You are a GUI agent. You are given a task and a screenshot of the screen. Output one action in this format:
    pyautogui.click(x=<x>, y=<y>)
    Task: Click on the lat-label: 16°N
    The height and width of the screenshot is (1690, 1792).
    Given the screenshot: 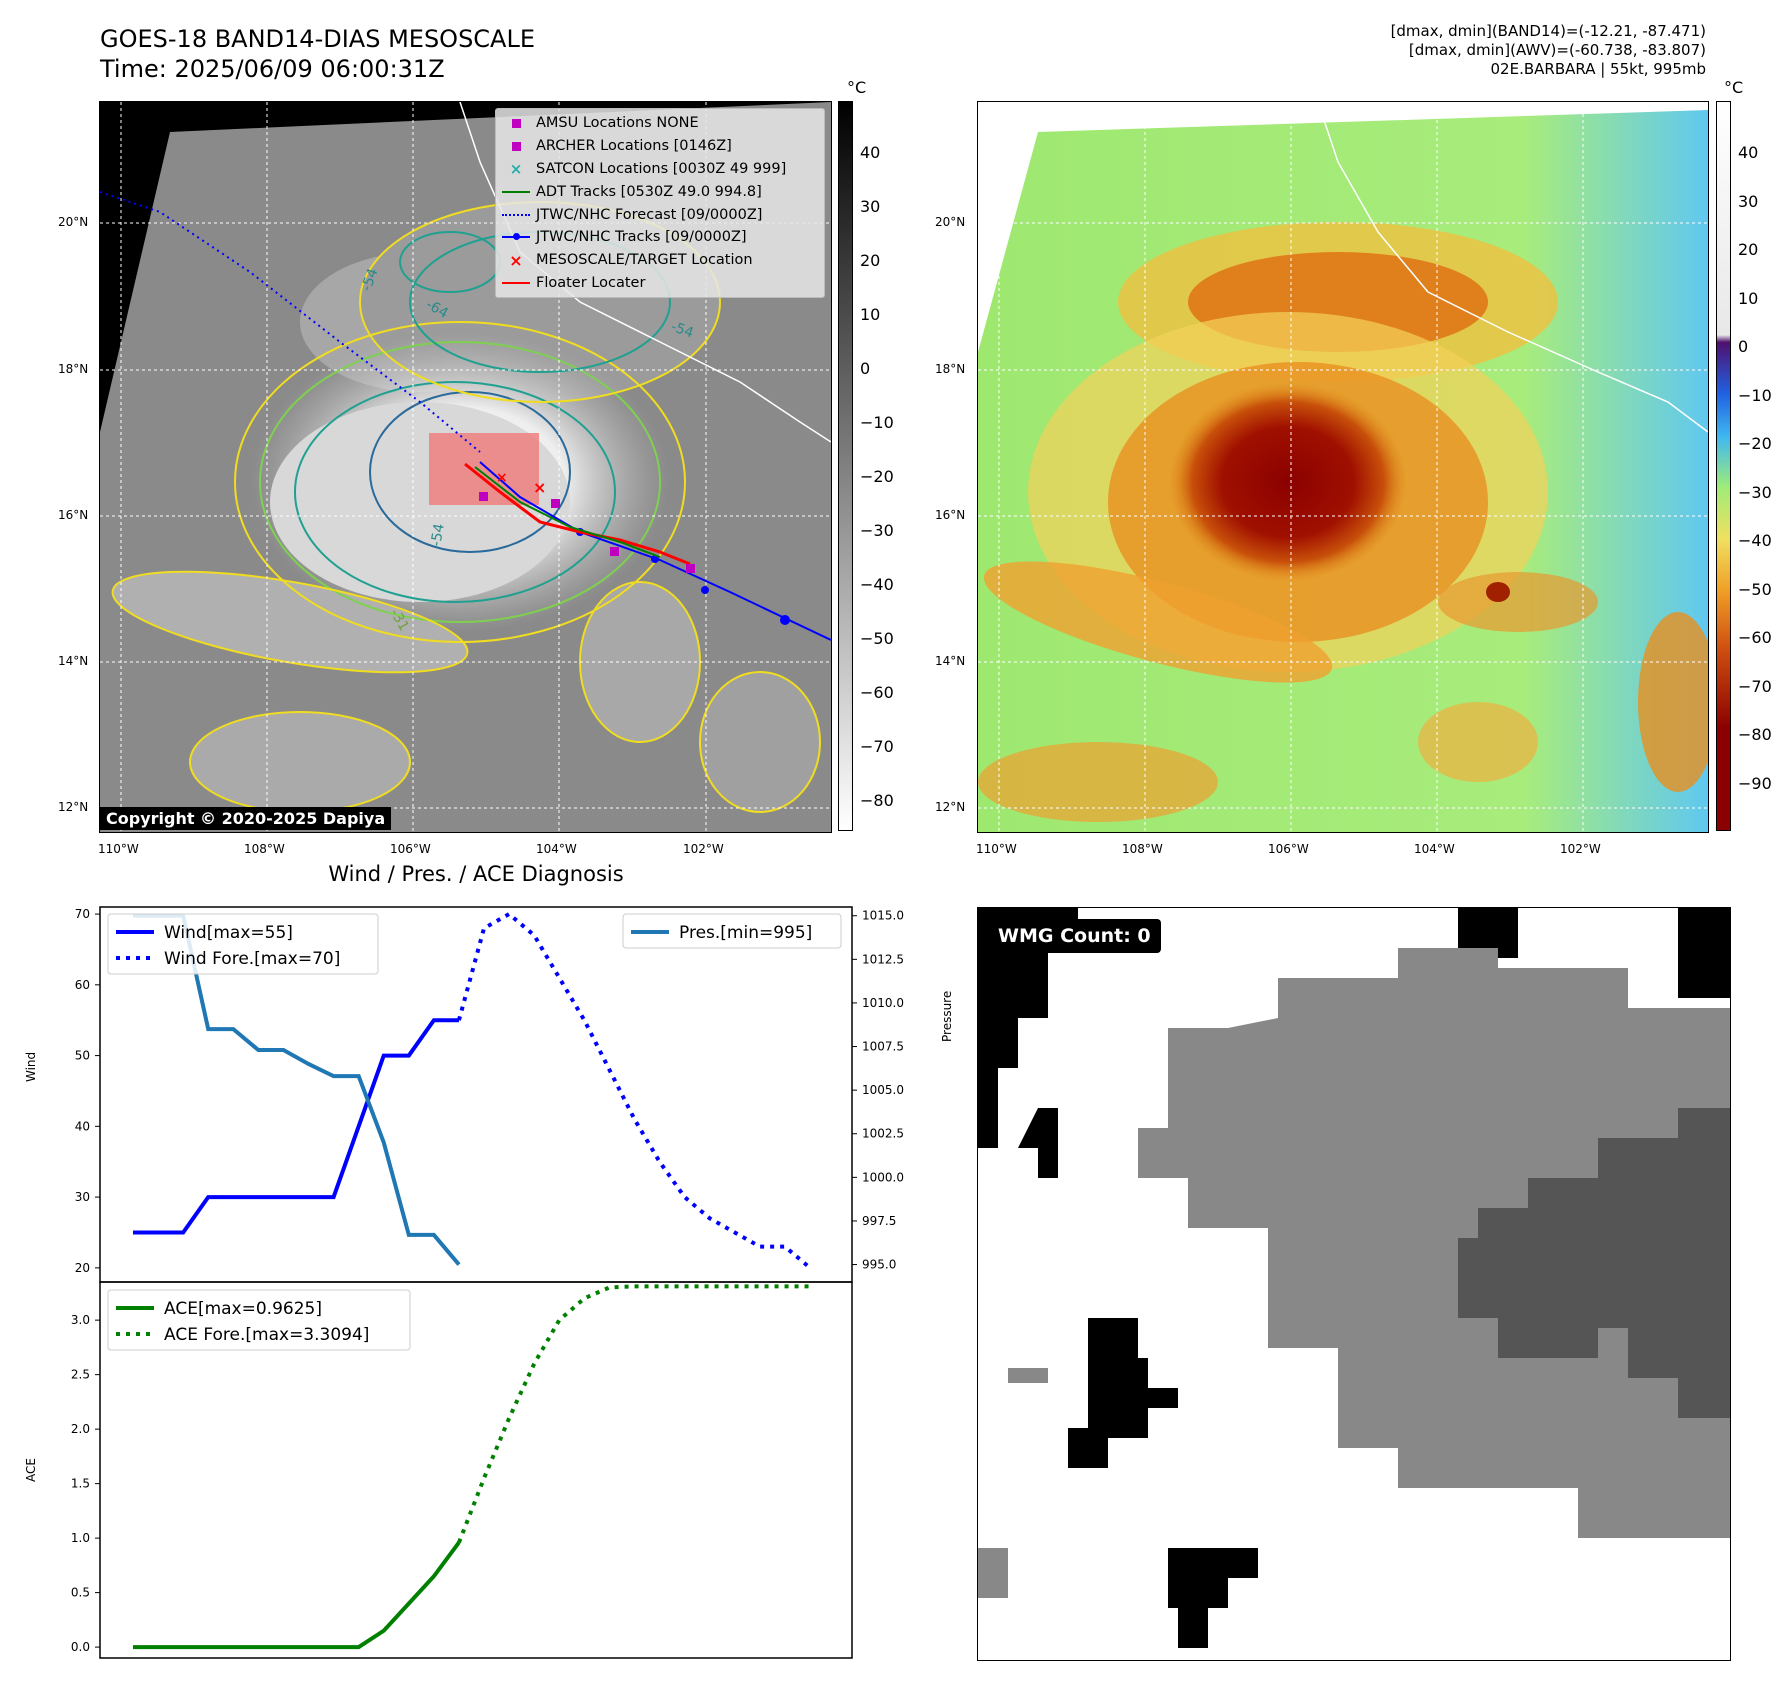 What is the action you would take?
    pyautogui.click(x=950, y=515)
    